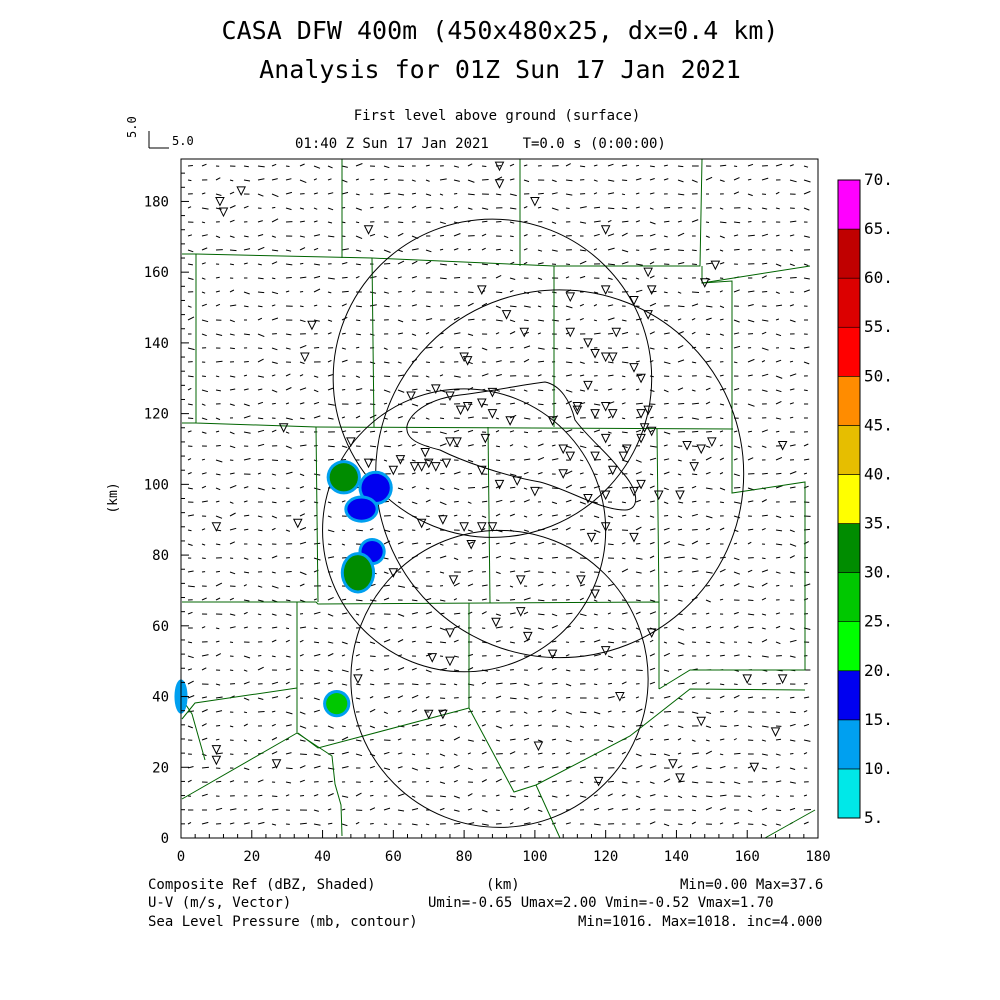 The height and width of the screenshot is (1000, 1000). What do you see at coordinates (158, 140) in the screenshot?
I see `vector-reference-arrow` at bounding box center [158, 140].